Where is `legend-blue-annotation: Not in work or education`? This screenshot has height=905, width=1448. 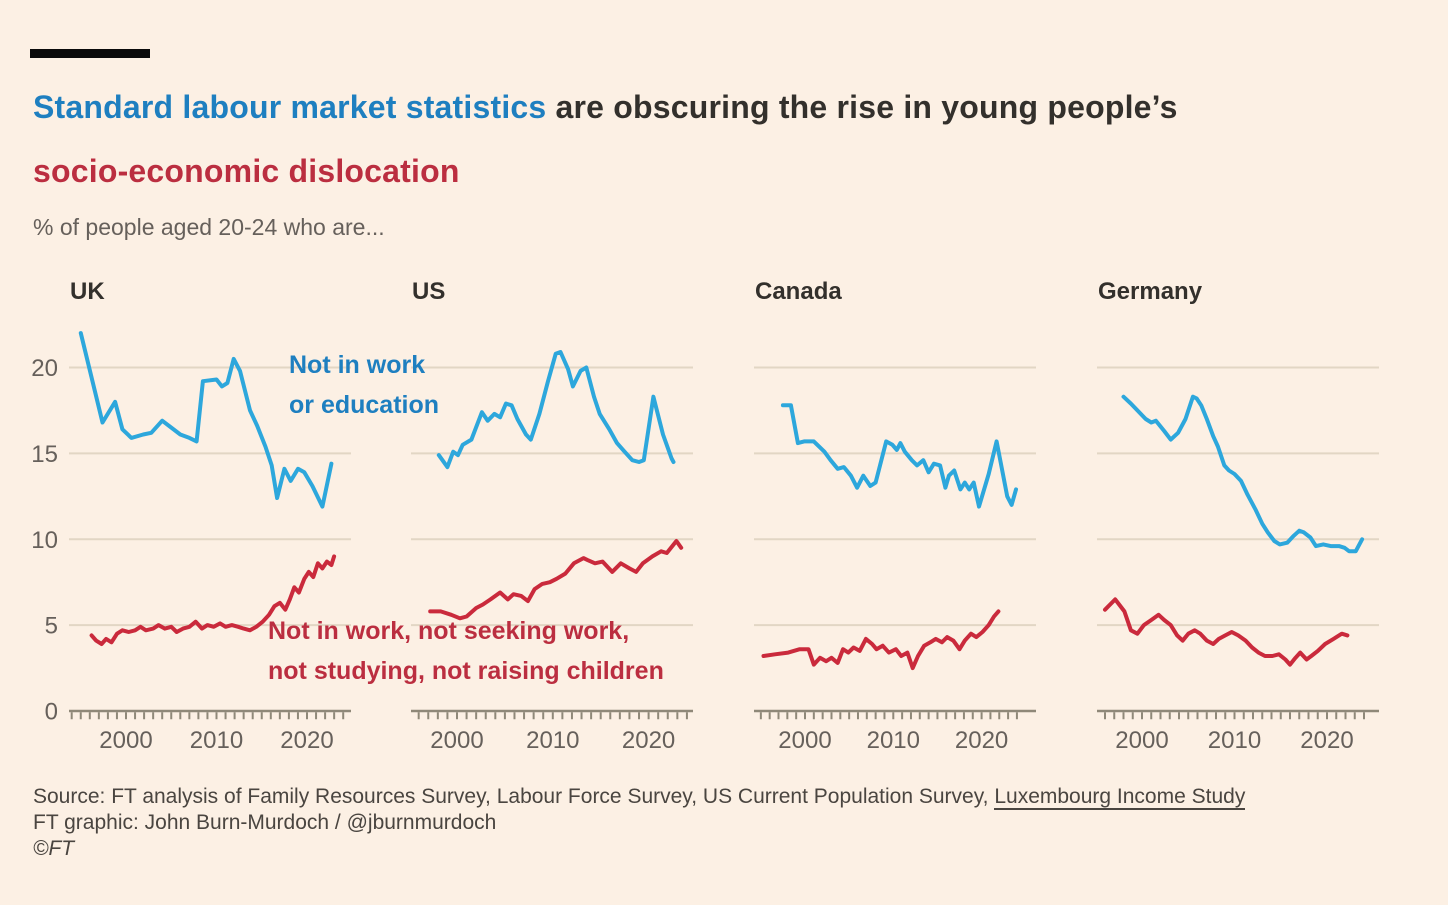 legend-blue-annotation: Not in work or education is located at coordinates (364, 385).